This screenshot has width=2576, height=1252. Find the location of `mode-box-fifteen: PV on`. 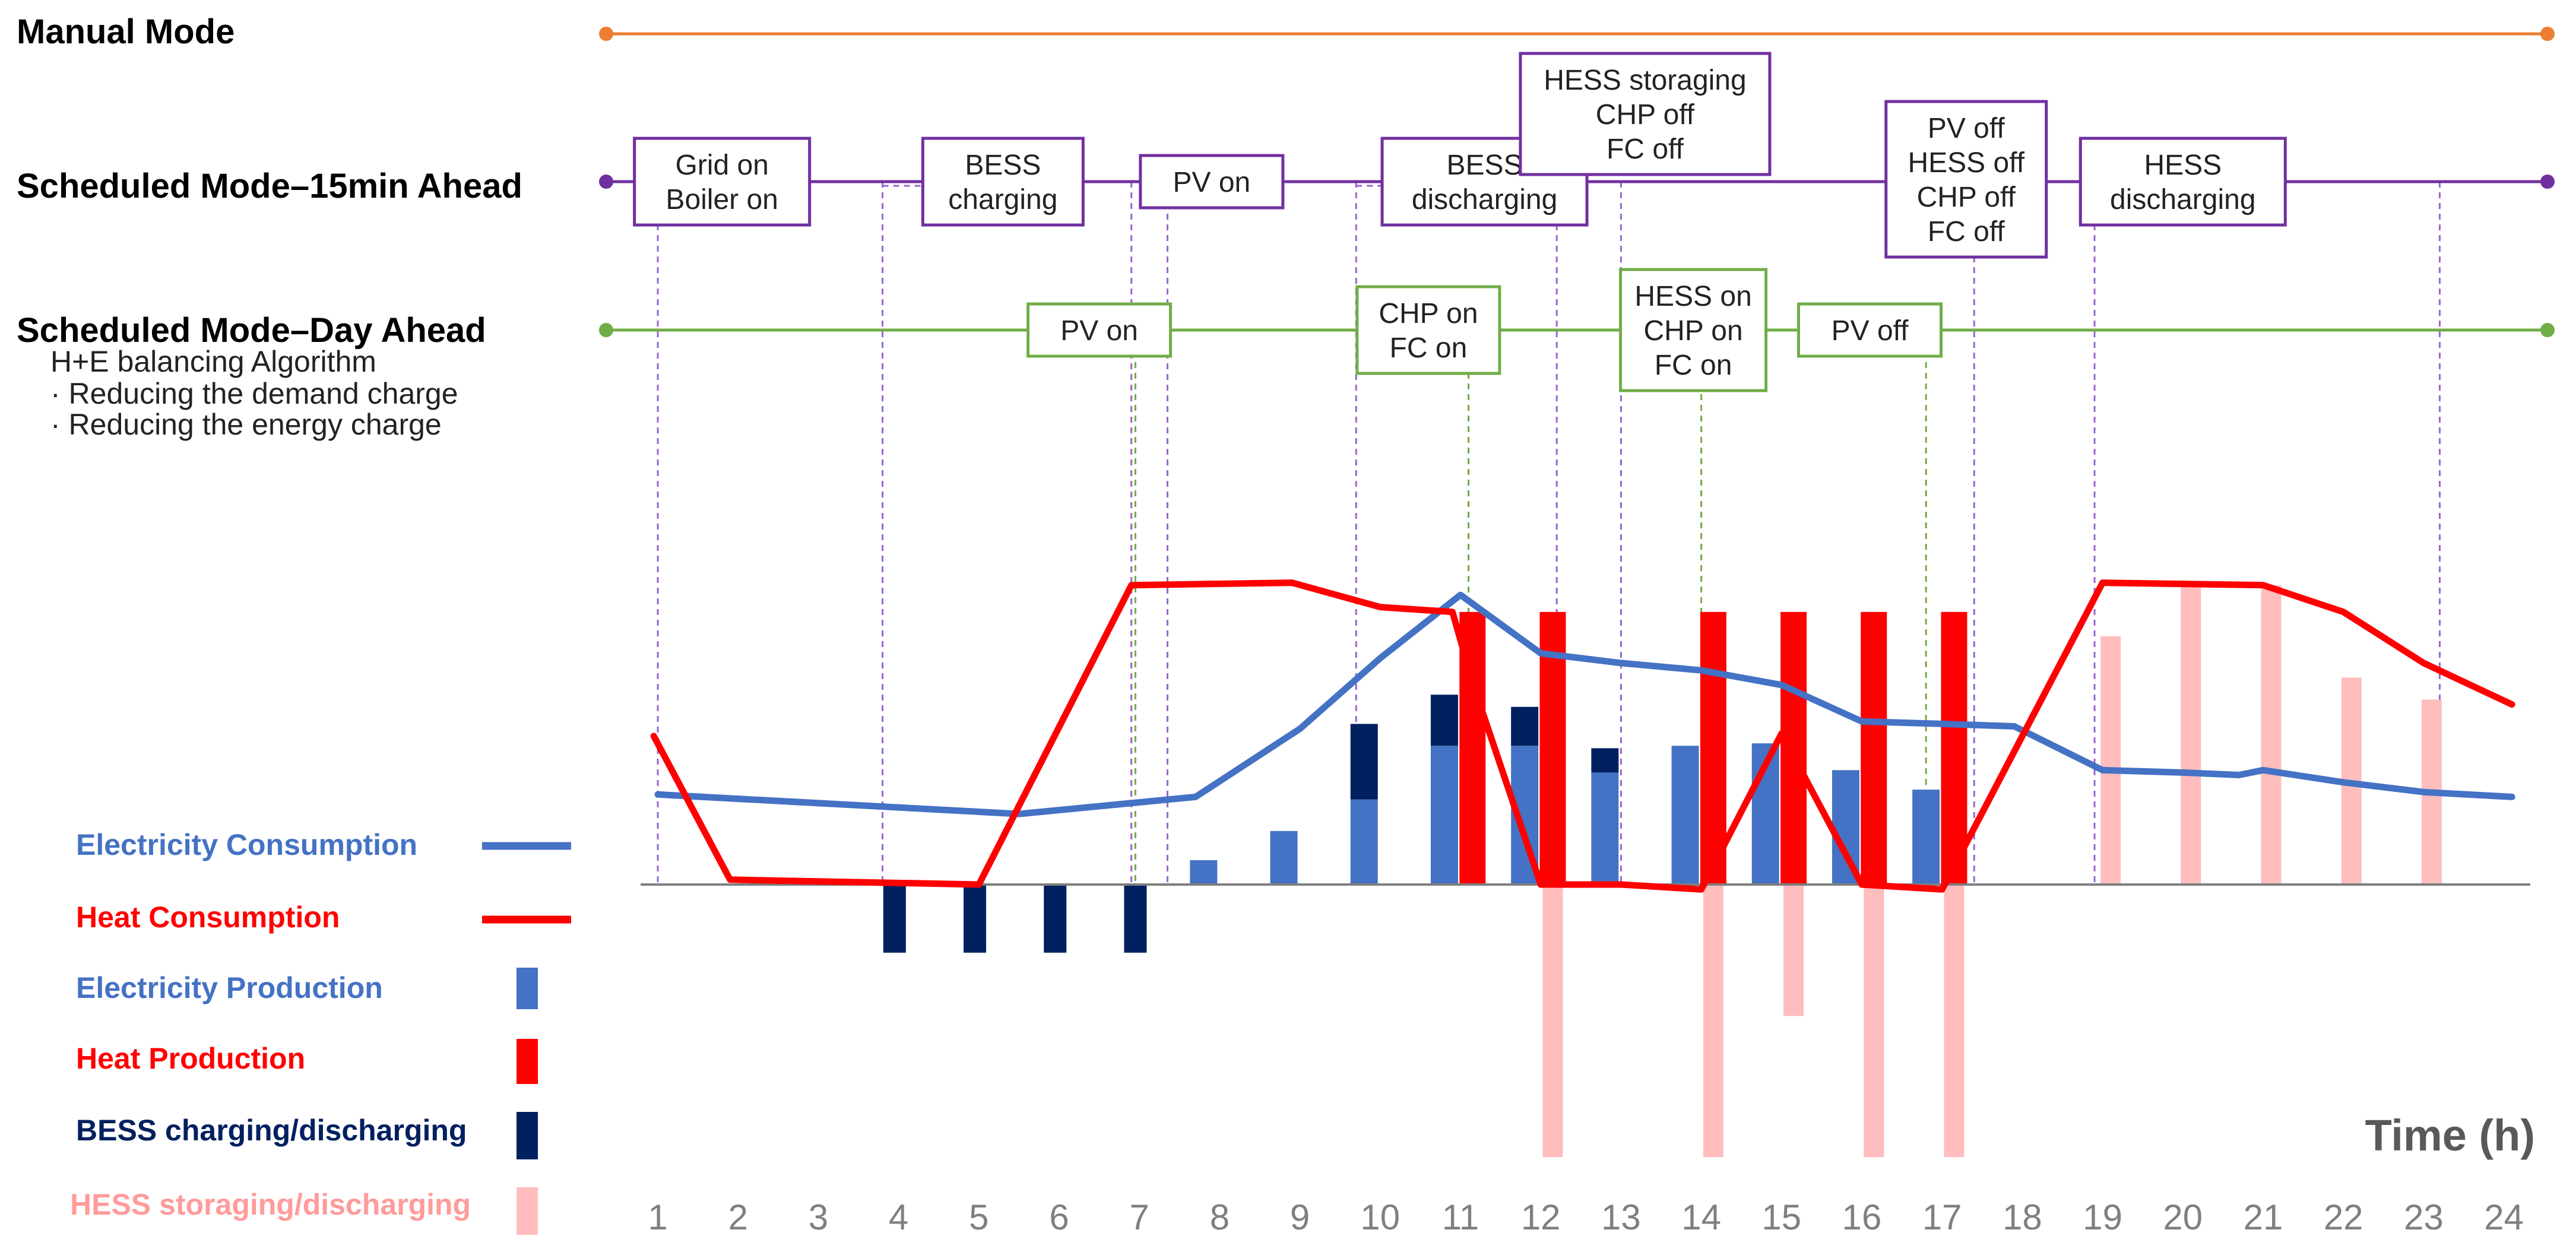

mode-box-fifteen: PV on is located at coordinates (1212, 182).